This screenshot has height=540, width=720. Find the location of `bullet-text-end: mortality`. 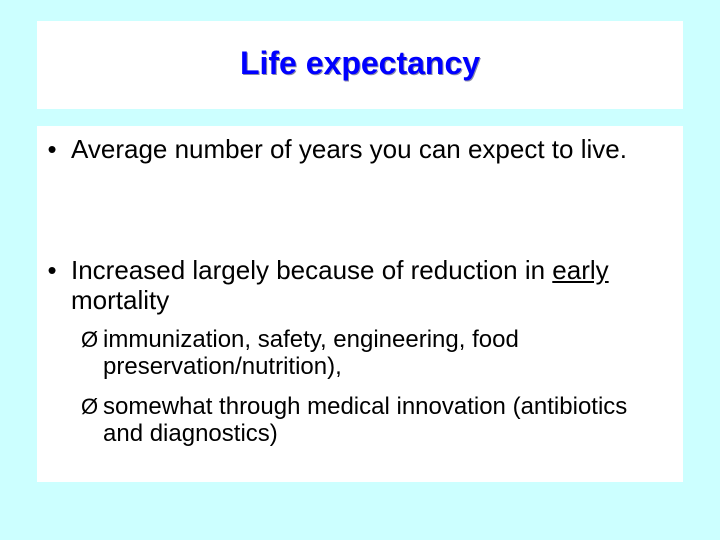

bullet-text-end: mortality is located at coordinates (120, 300).